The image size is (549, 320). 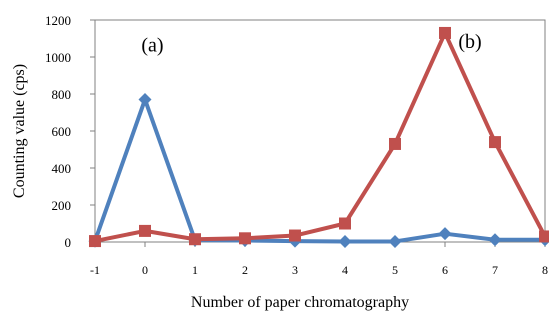 I want to click on x-tick-label: -1, so click(x=95, y=270).